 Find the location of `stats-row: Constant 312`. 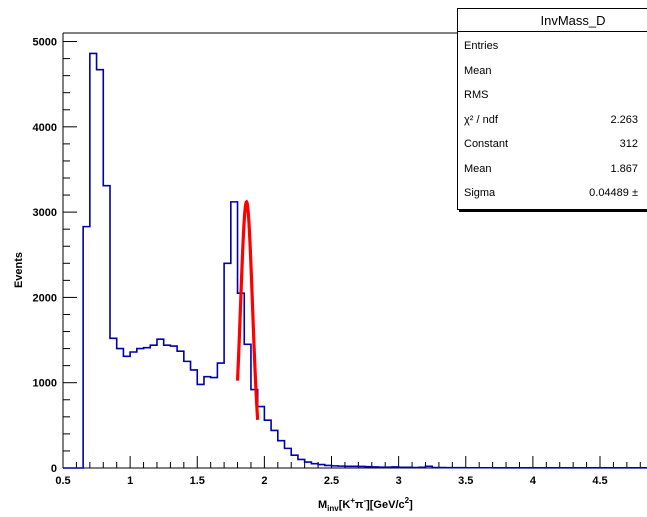

stats-row: Constant 312 is located at coordinates (552, 144).